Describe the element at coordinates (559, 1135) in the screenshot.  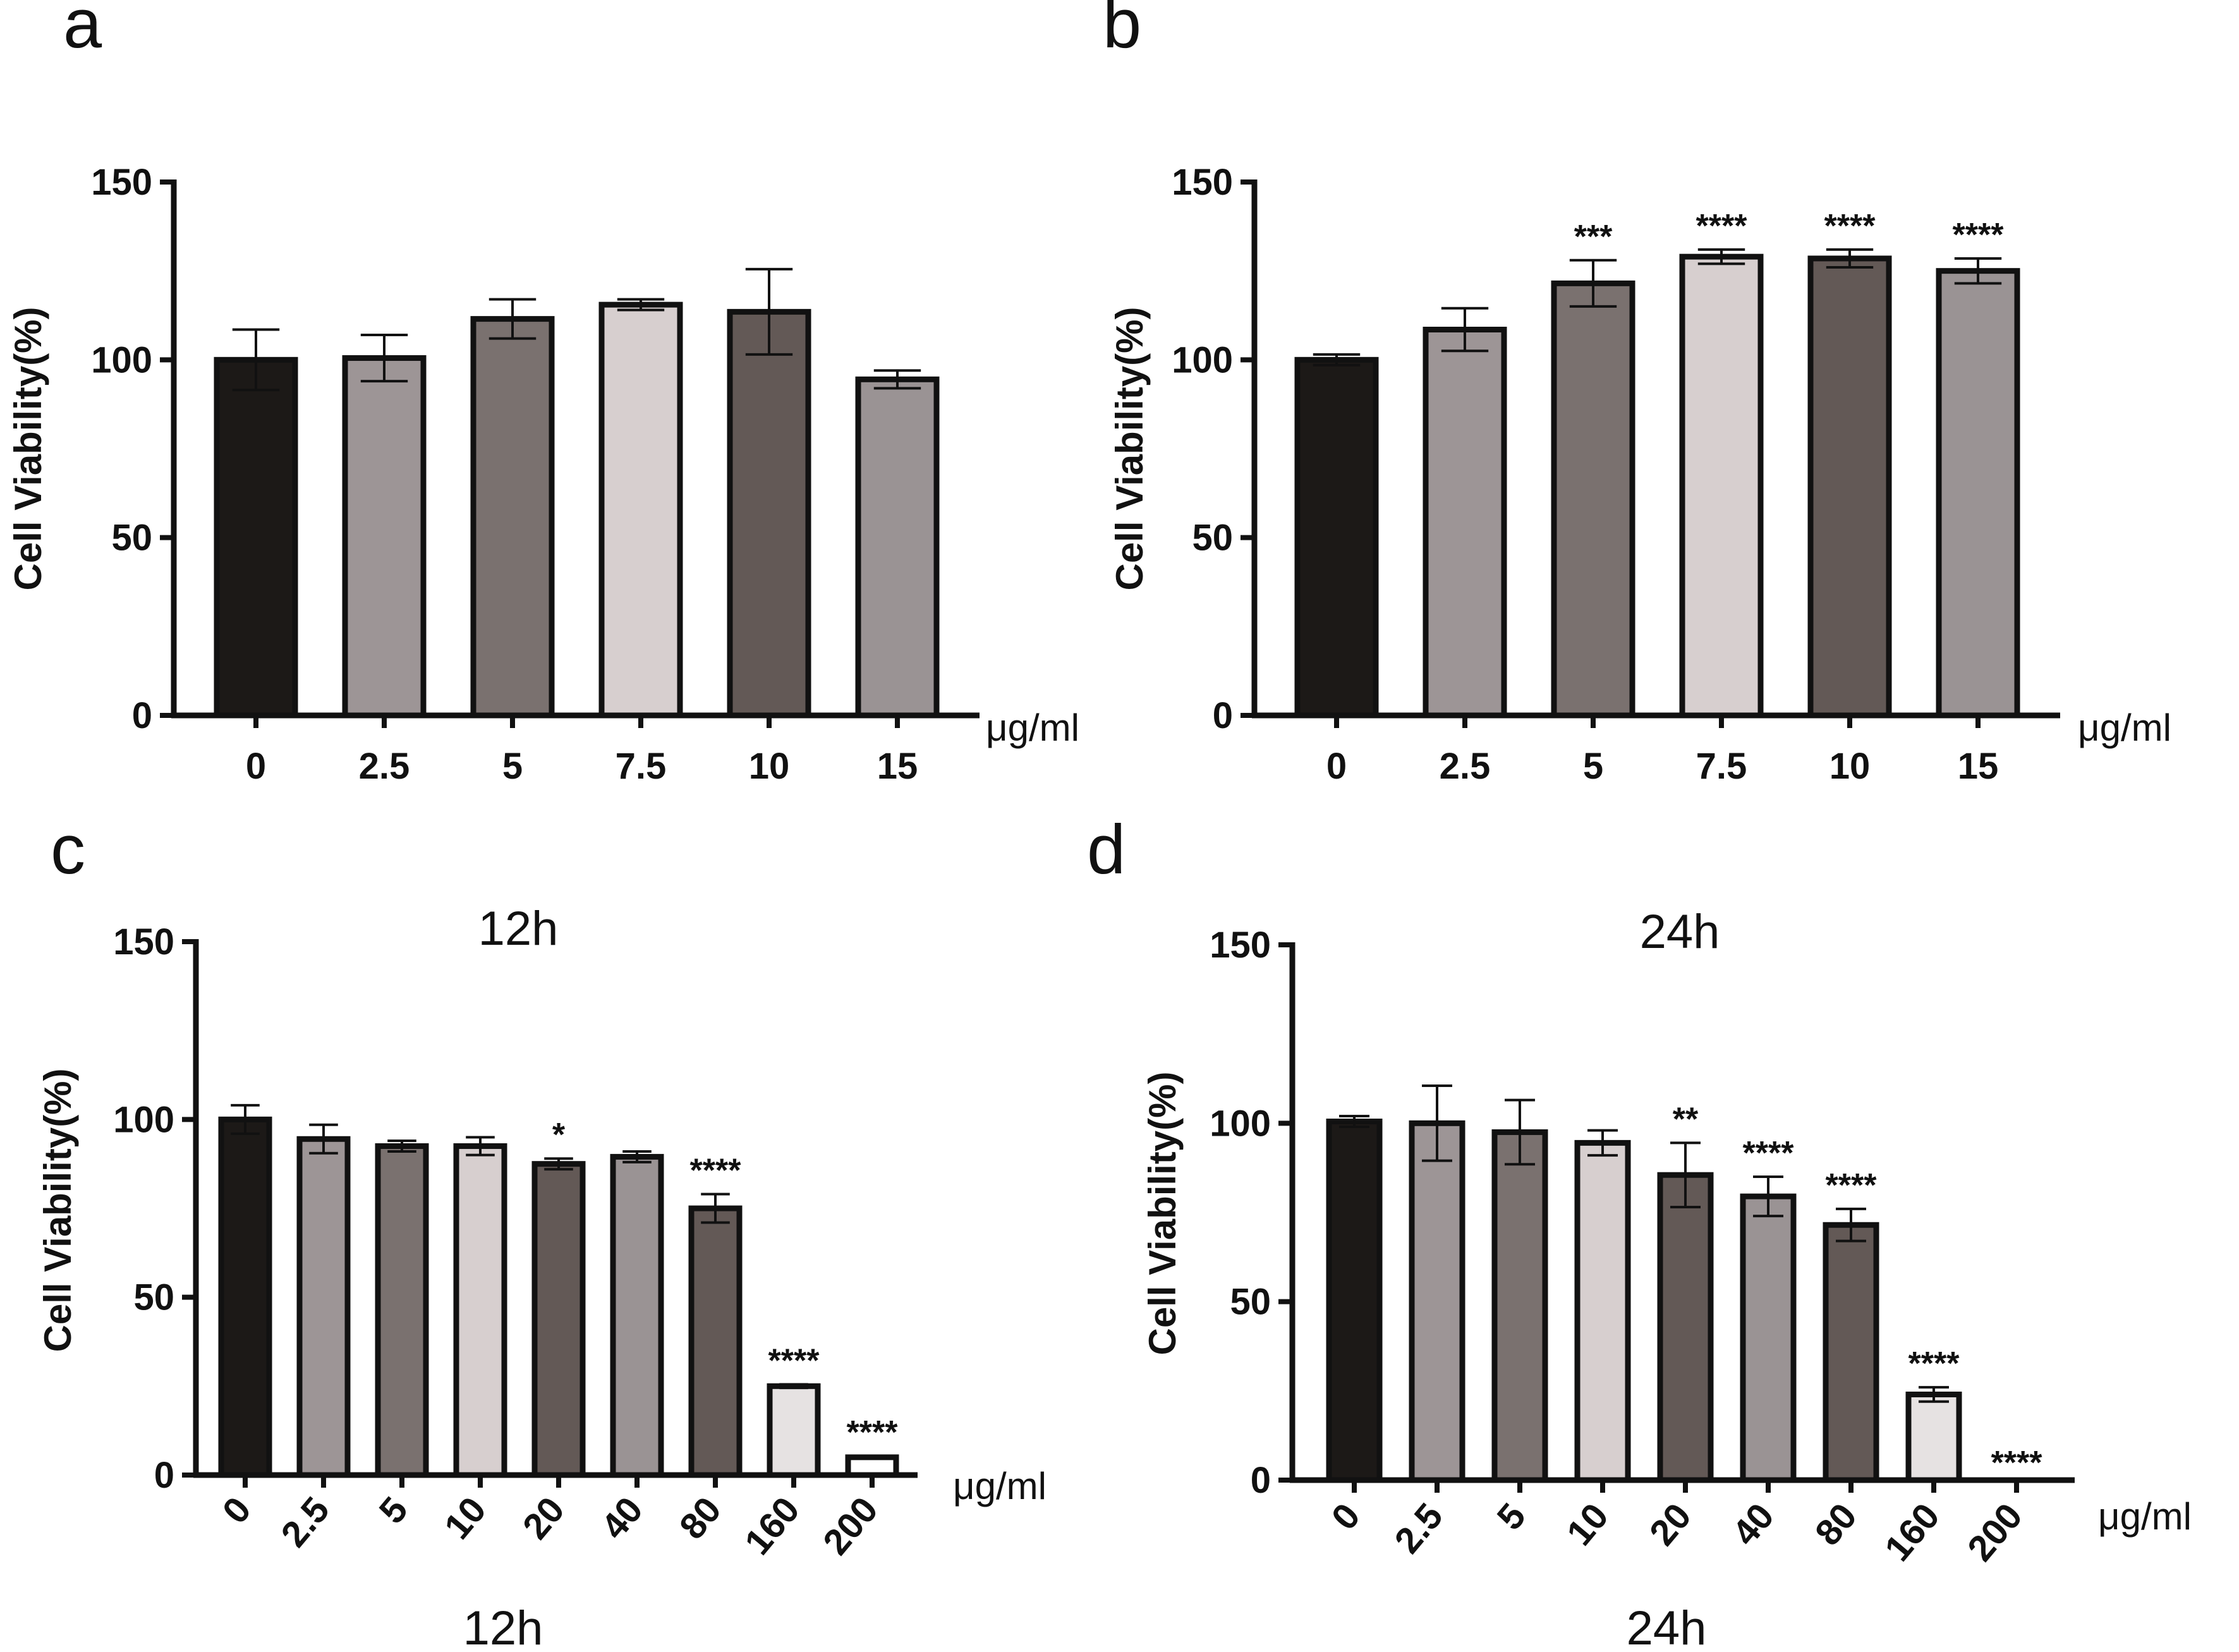
I see `significance-marker: *` at that location.